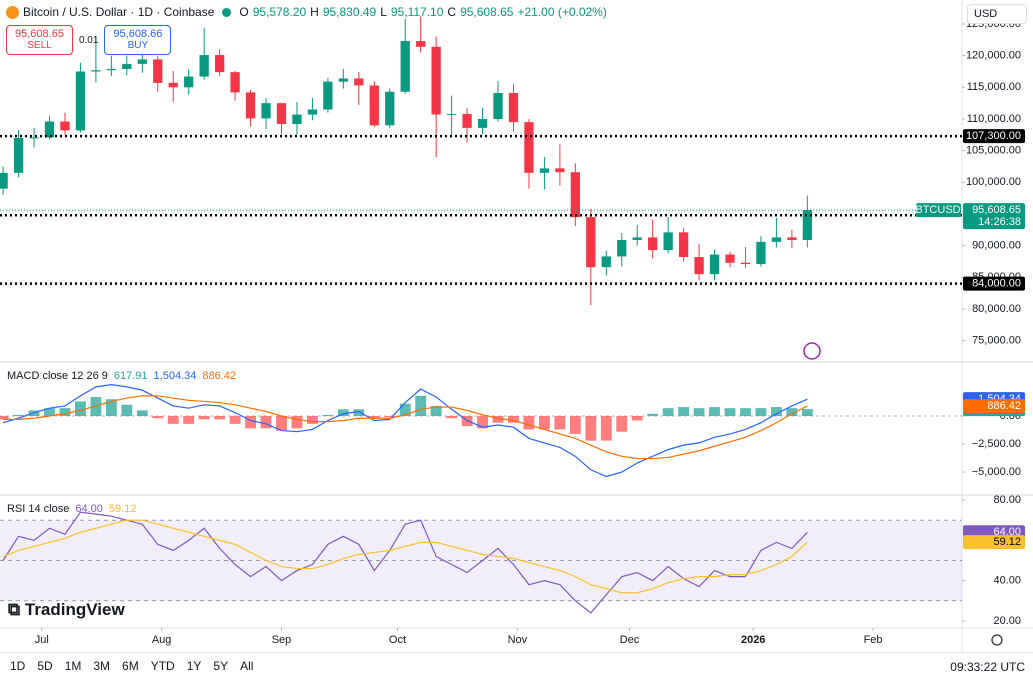  I want to click on close: 95,608.65, so click(487, 12).